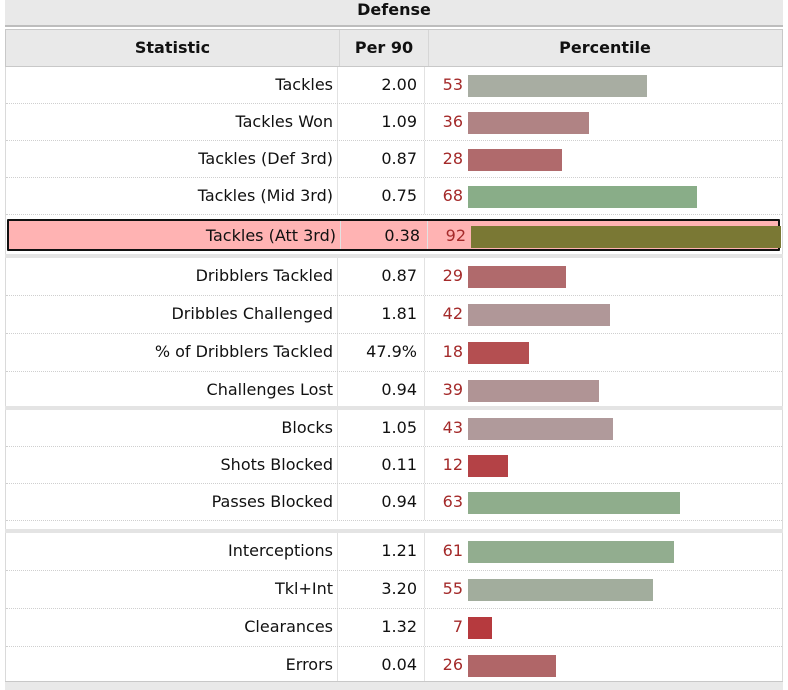 This screenshot has height=690, width=788. Describe the element at coordinates (455, 235) in the screenshot. I see `percentile-value: 92` at that location.